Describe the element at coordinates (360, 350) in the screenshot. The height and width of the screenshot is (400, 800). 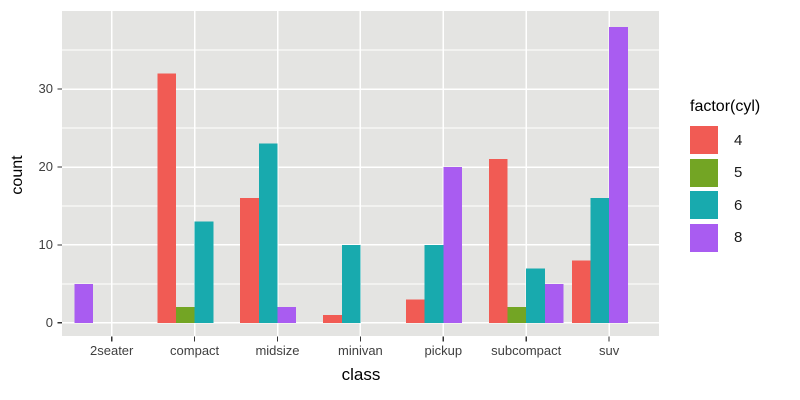
I see `x-tick-label: minivan` at that location.